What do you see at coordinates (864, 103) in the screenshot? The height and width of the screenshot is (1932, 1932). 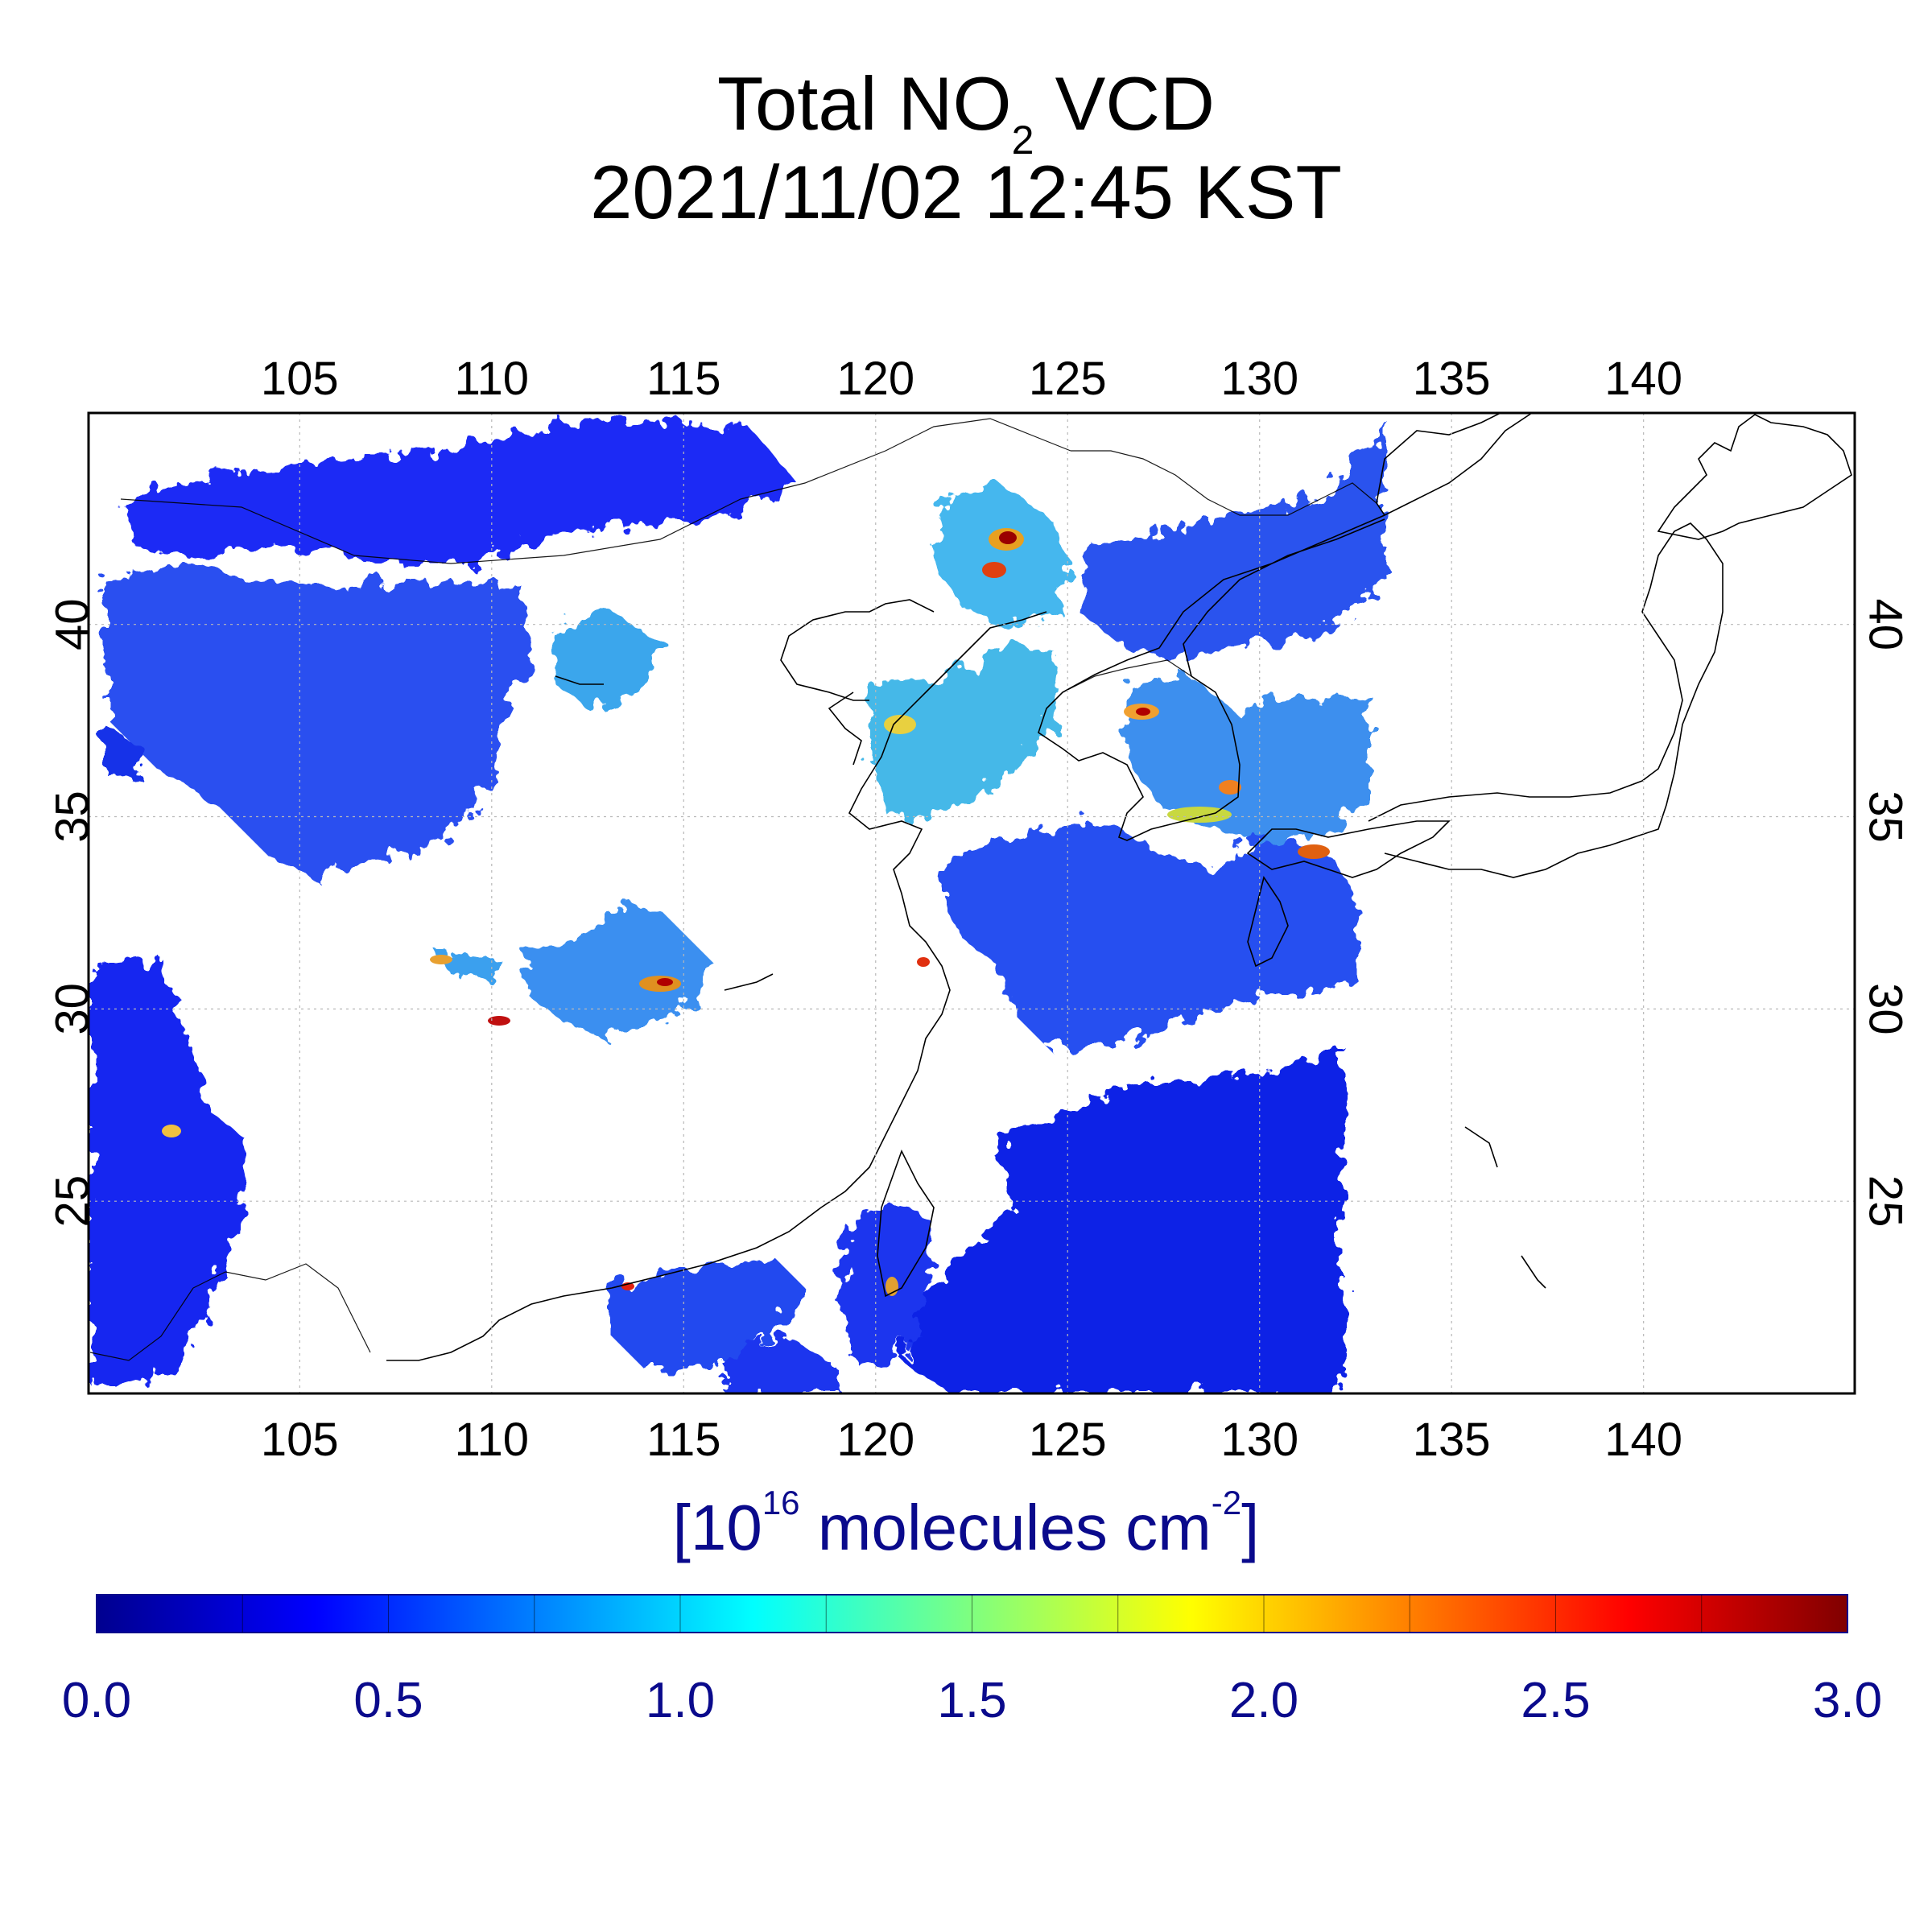 I see `title-prefix: Total NO` at bounding box center [864, 103].